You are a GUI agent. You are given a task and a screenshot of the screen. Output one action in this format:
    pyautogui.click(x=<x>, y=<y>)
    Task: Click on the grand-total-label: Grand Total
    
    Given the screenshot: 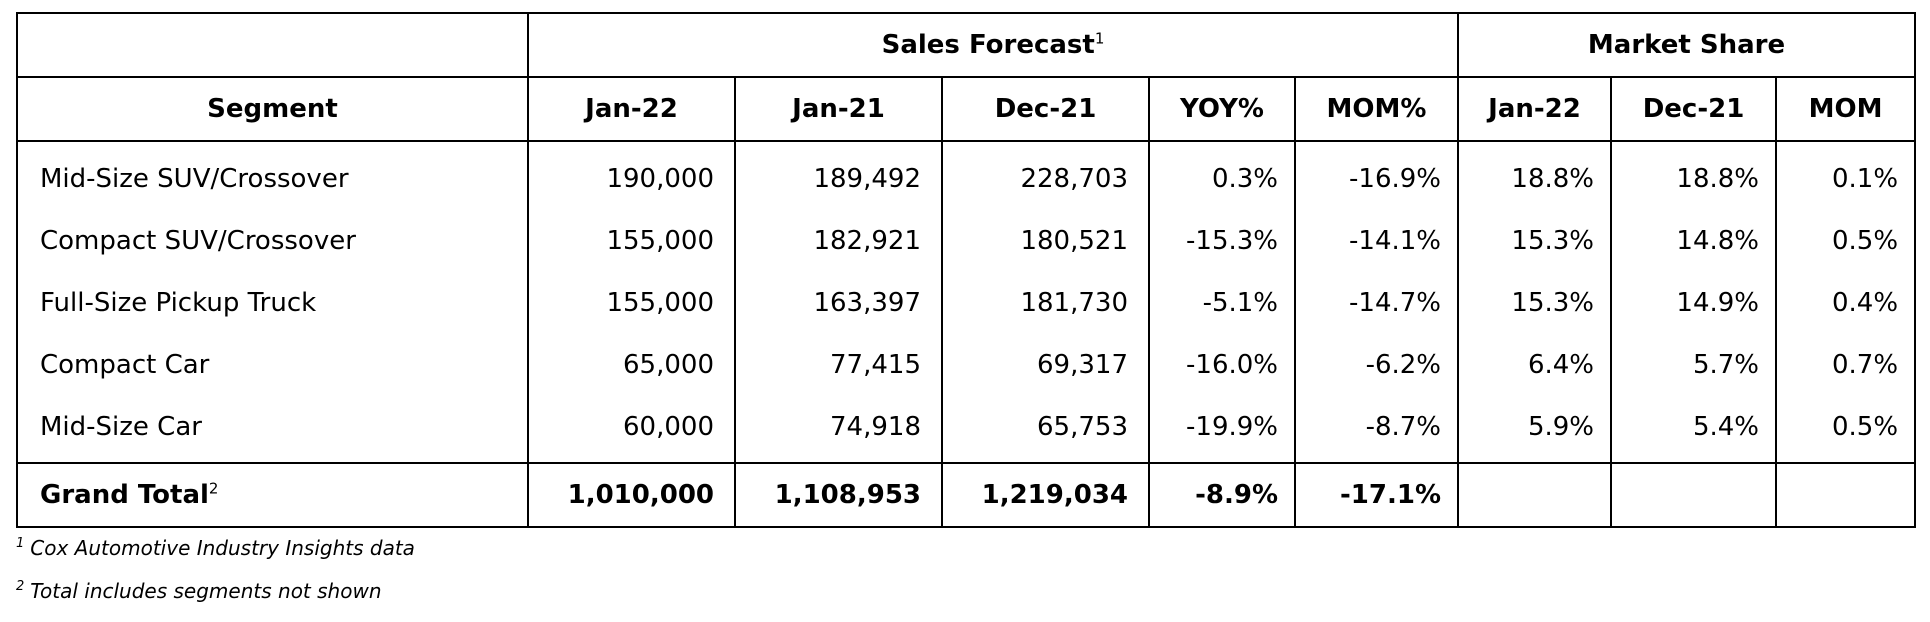 What is the action you would take?
    pyautogui.click(x=124, y=495)
    